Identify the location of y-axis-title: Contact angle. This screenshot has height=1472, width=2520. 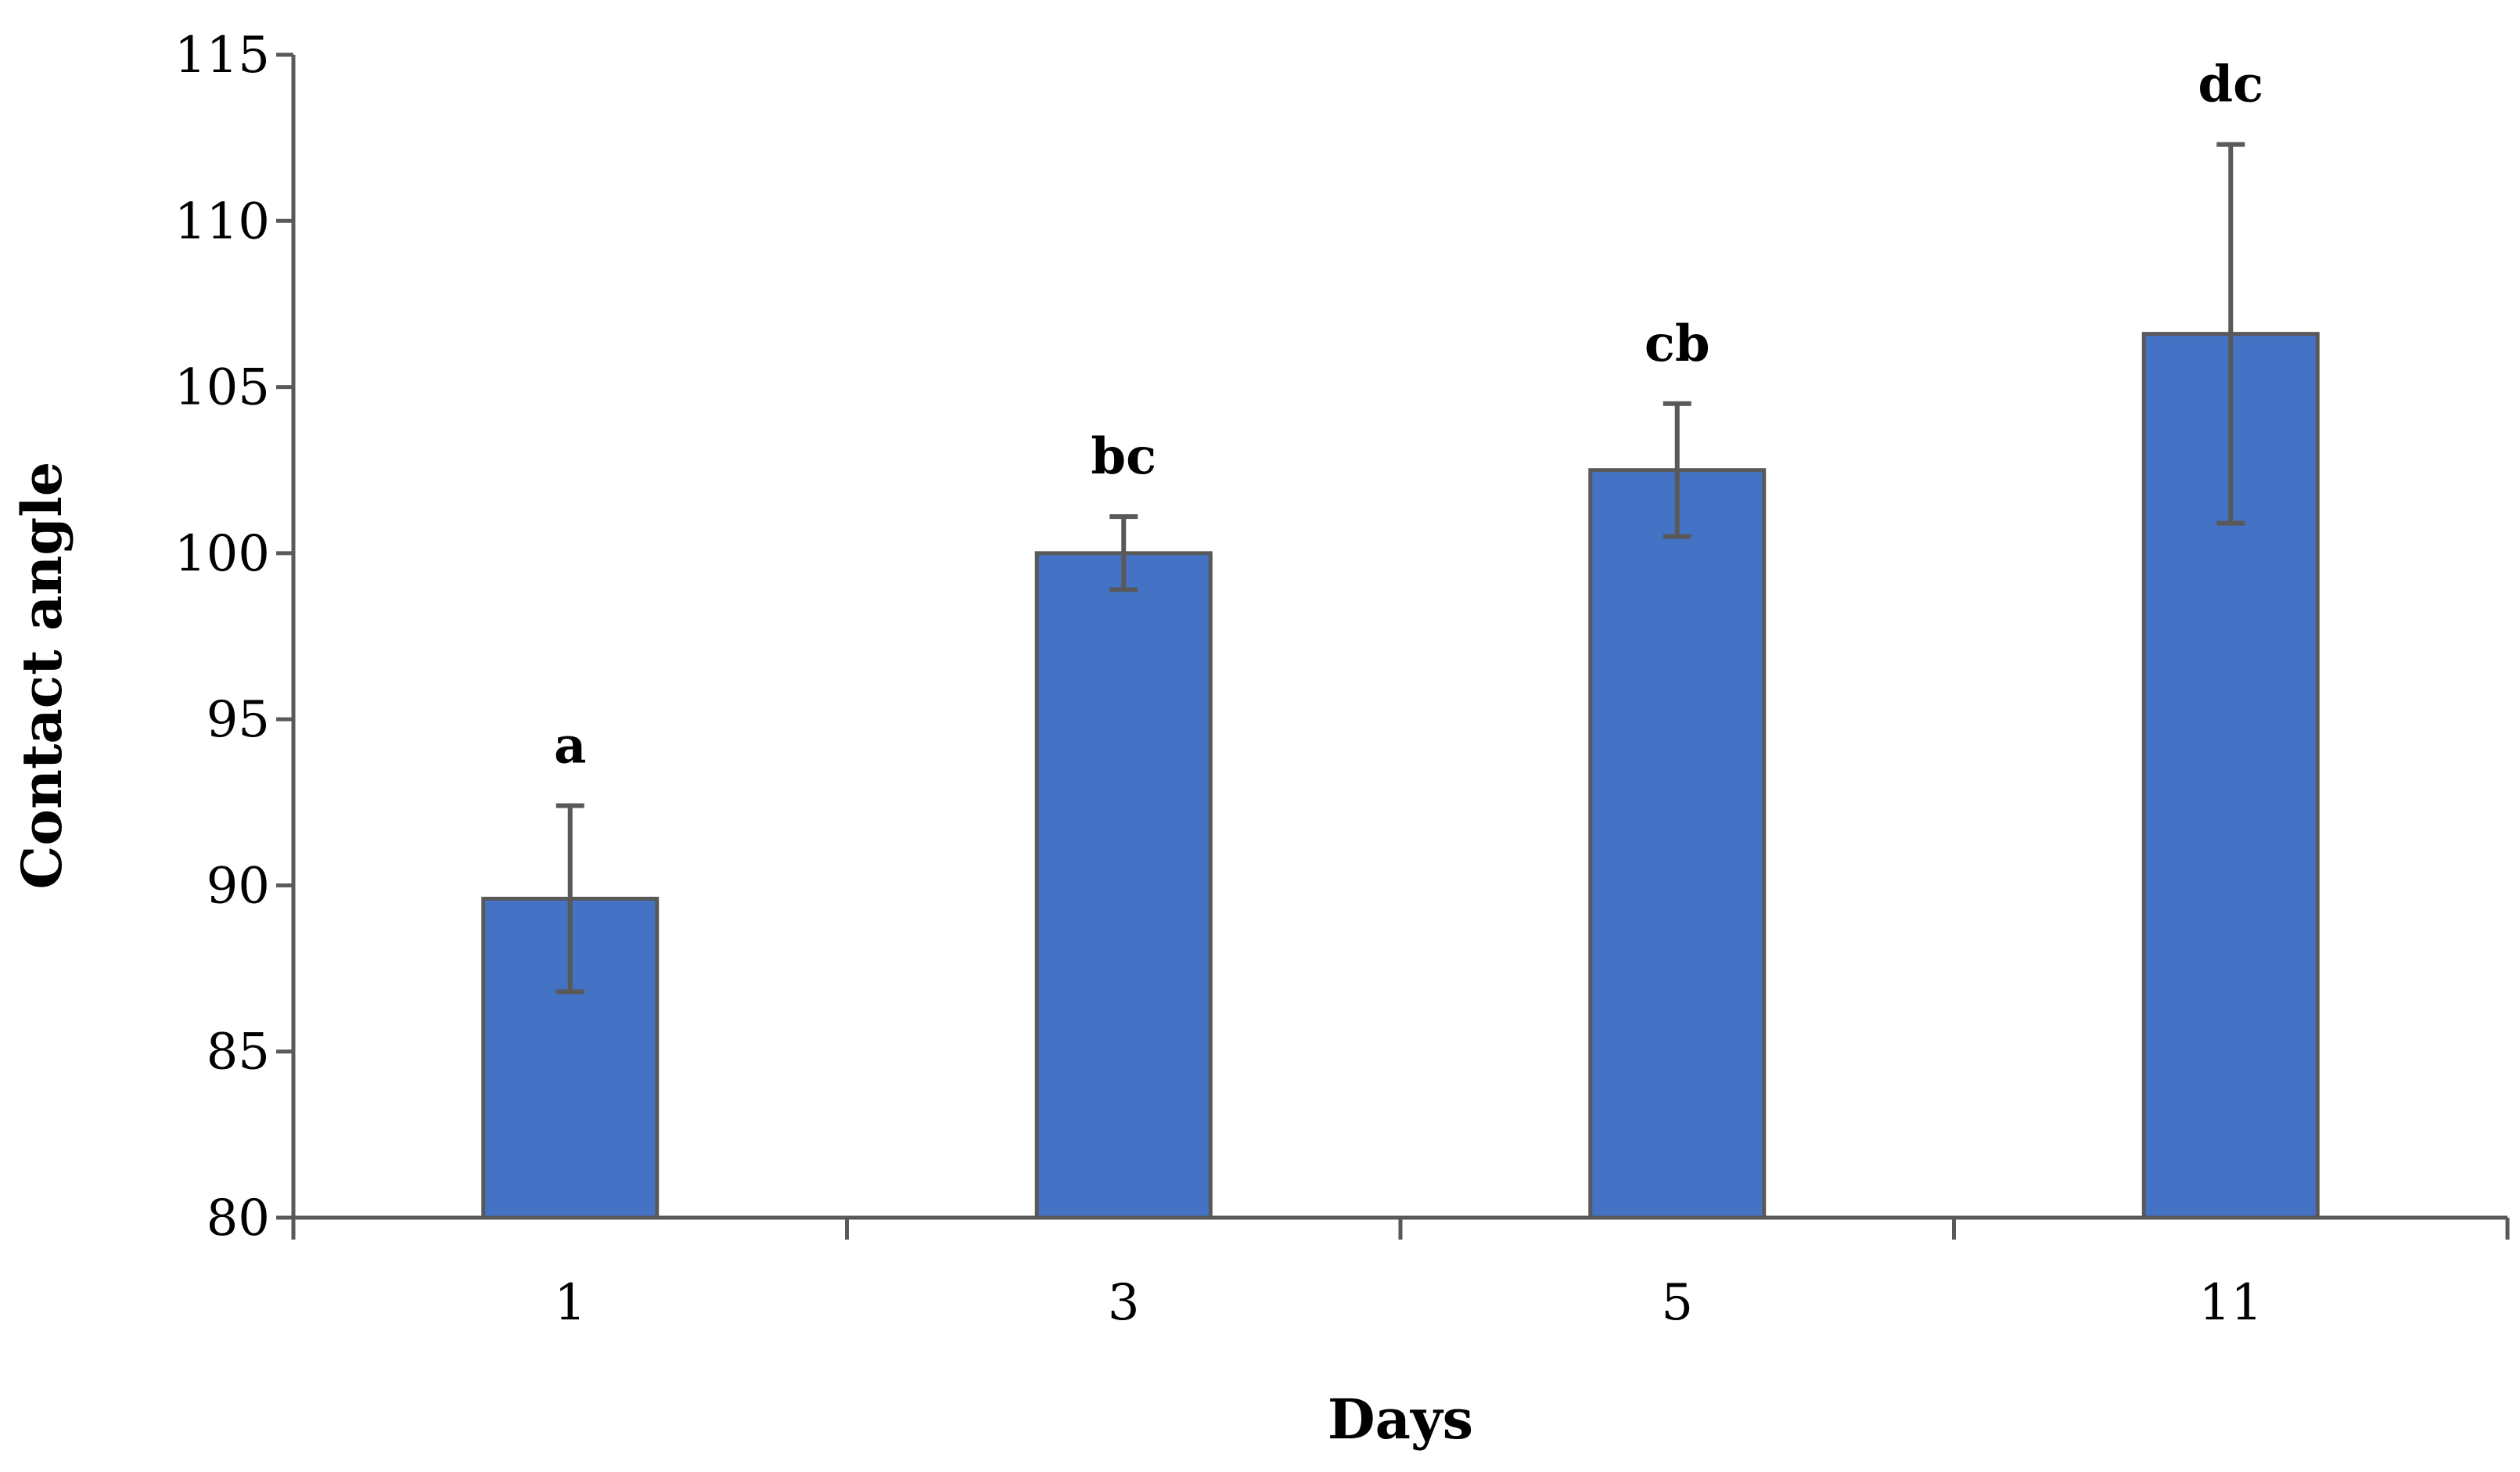
(41, 676).